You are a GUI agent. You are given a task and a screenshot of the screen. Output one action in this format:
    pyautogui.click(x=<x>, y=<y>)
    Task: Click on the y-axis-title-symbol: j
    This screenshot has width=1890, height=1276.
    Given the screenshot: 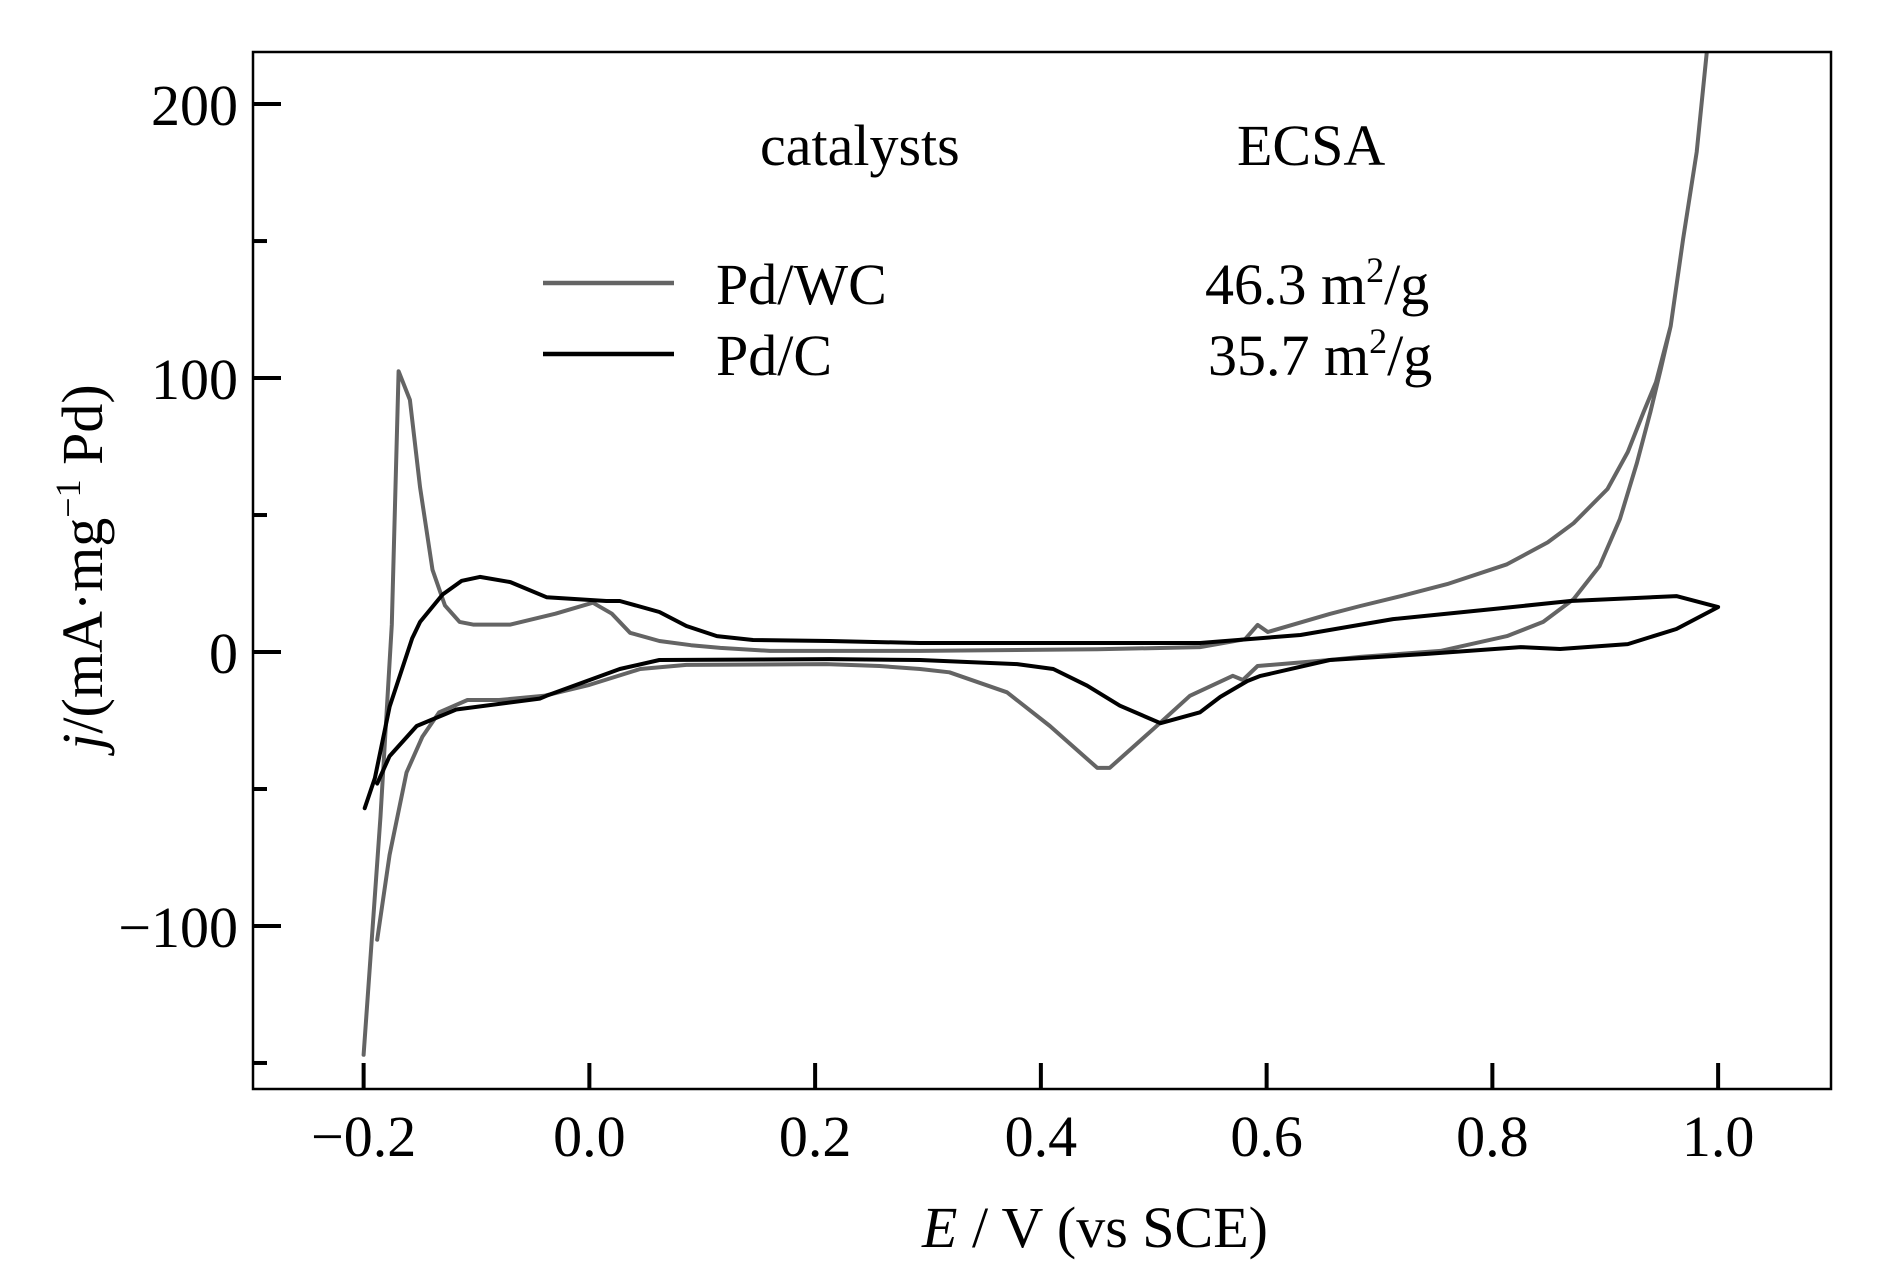 What is the action you would take?
    pyautogui.click(x=82, y=745)
    